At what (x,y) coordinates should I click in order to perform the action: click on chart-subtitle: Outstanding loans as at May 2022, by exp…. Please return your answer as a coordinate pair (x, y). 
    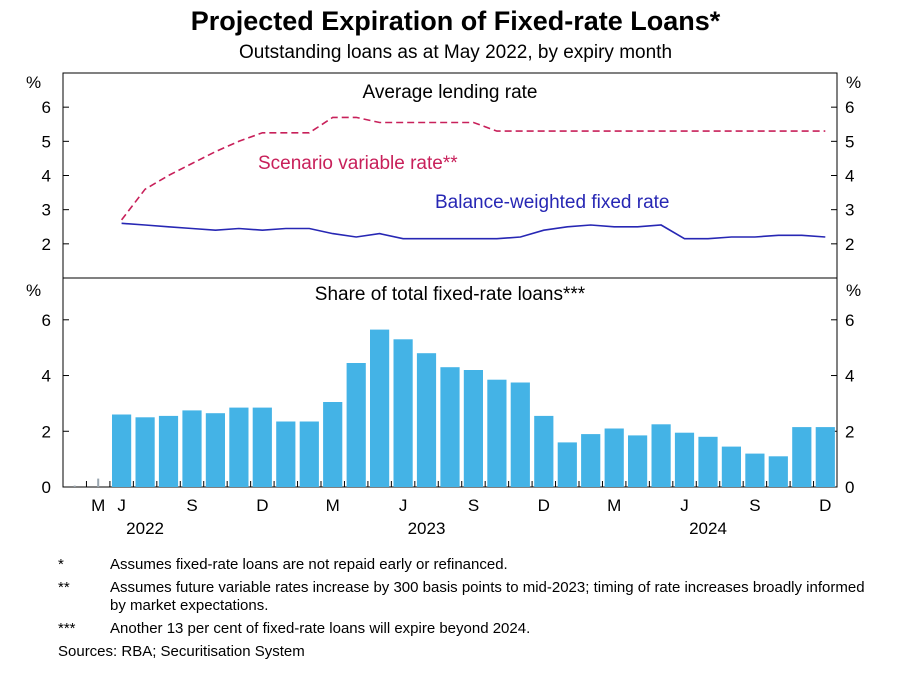
    Looking at the image, I should click on (455, 52).